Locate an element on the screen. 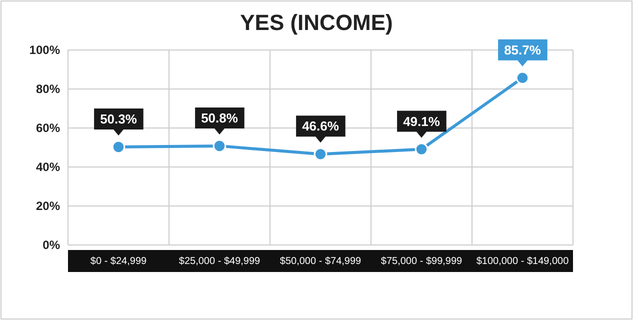 The width and height of the screenshot is (633, 320). y-tick-label: 80% is located at coordinates (48, 89).